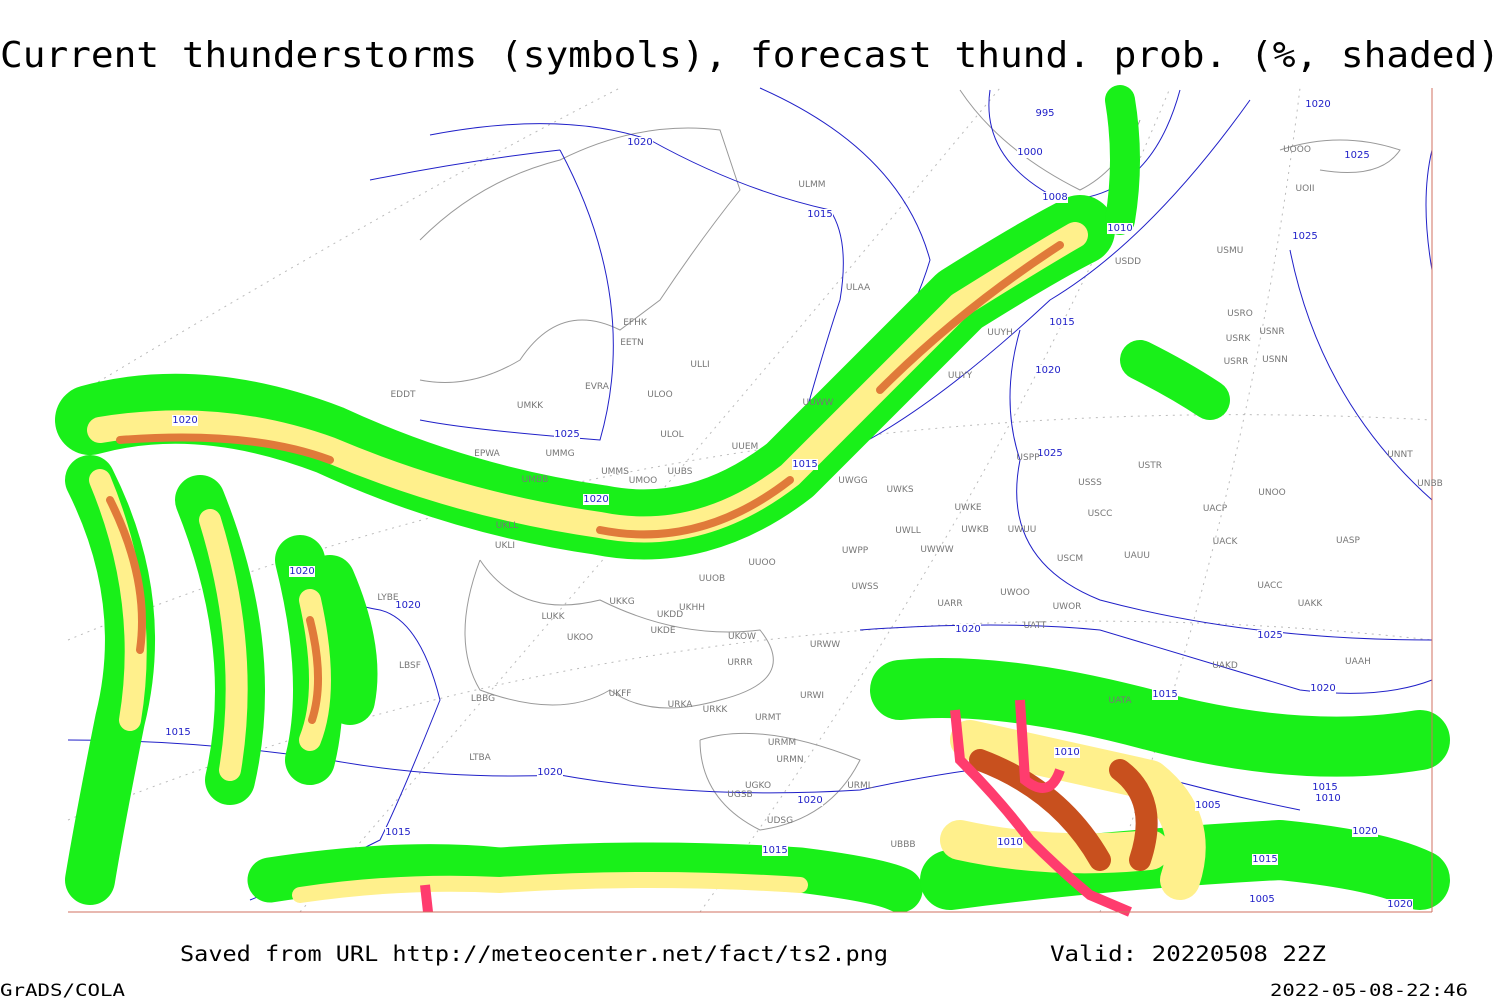 The image size is (1500, 1000). What do you see at coordinates (635, 323) in the screenshot?
I see `station-label: EFHK` at bounding box center [635, 323].